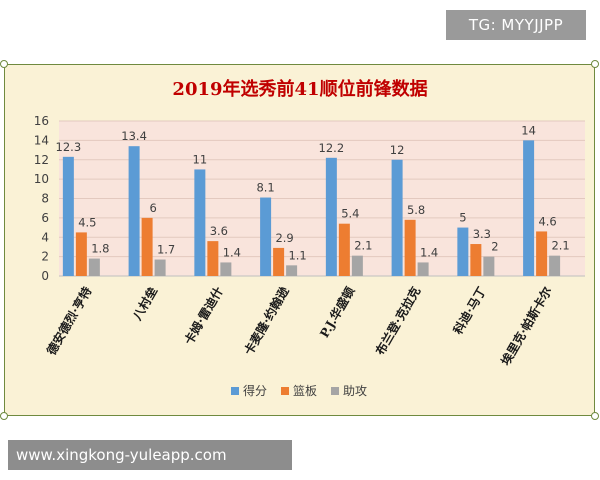 Image resolution: width=600 pixels, height=480 pixels. What do you see at coordinates (336, 312) in the screenshot?
I see `x-tick-label: P.J.华盛顿` at bounding box center [336, 312].